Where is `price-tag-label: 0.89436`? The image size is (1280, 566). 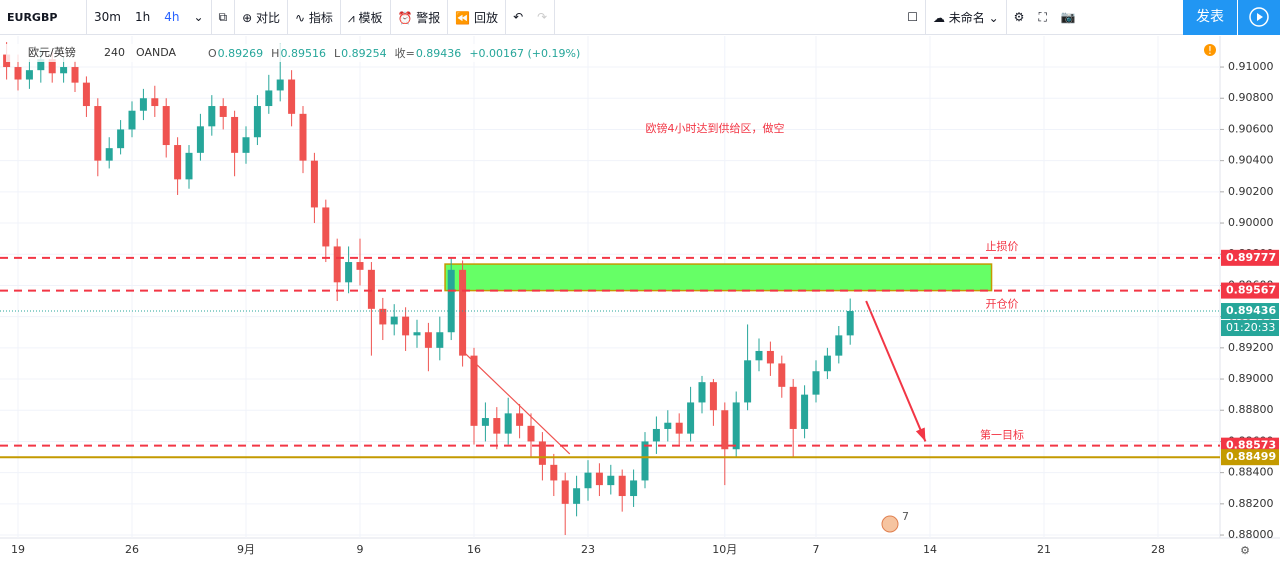
price-tag-label: 0.89436 is located at coordinates (1251, 310).